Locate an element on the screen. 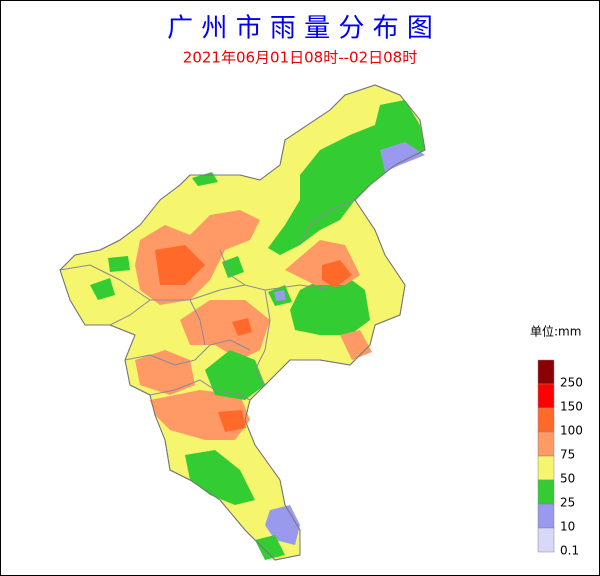  legend-label: 25 is located at coordinates (567, 503).